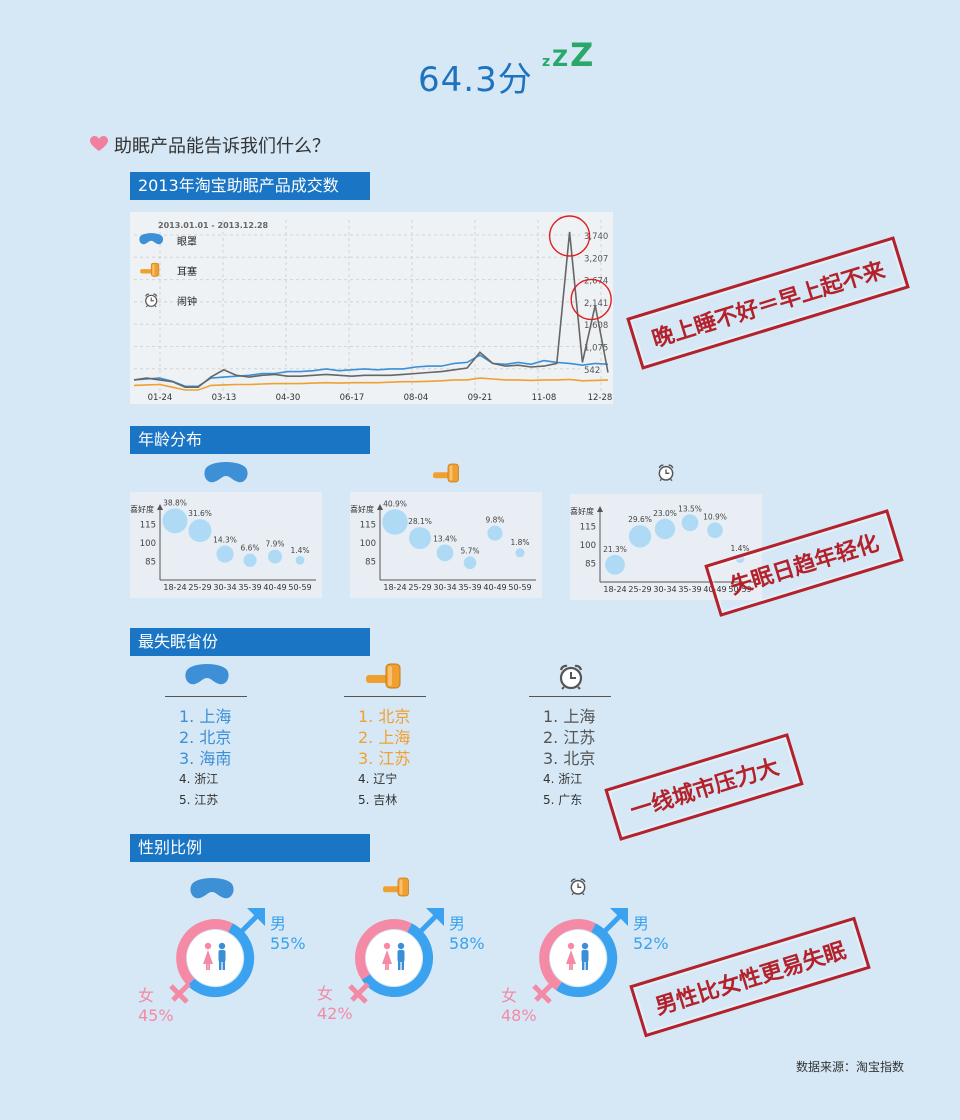  What do you see at coordinates (378, 800) in the screenshot?
I see `province-rest-item: 5. 吉林` at bounding box center [378, 800].